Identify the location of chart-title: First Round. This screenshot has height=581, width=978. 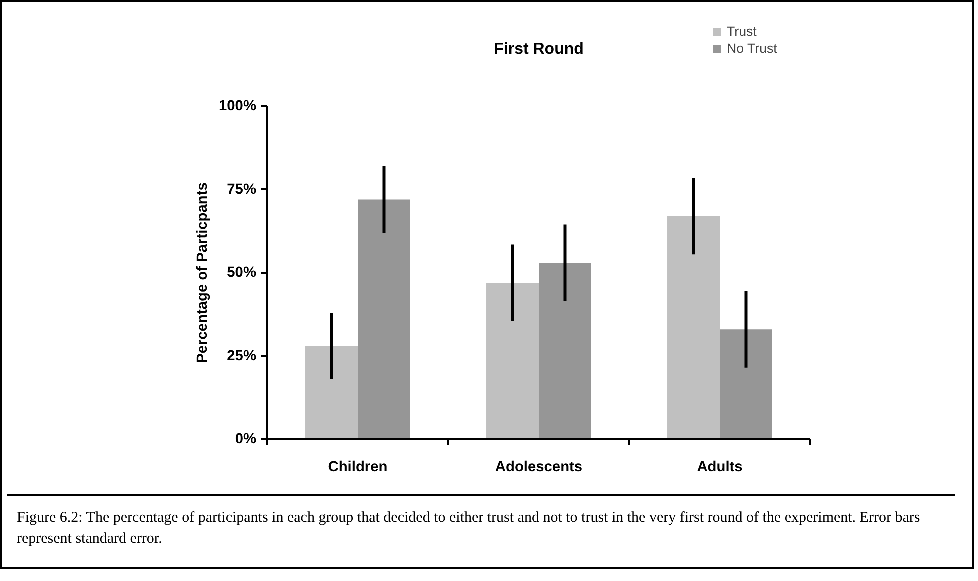
(539, 49).